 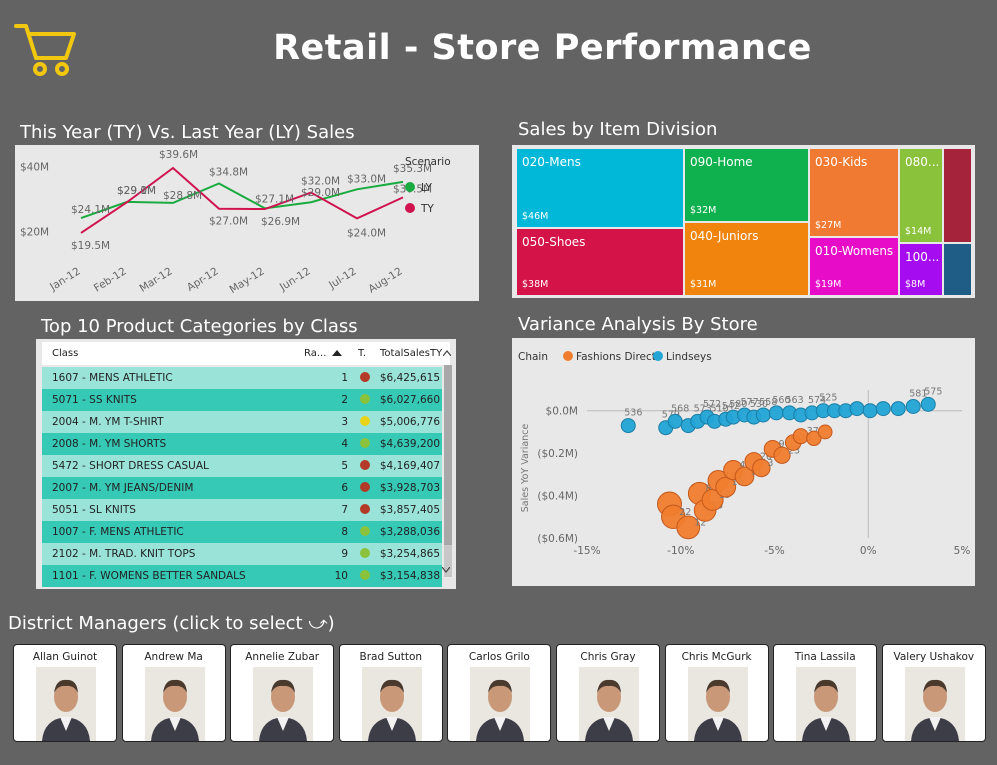 What do you see at coordinates (409, 554) in the screenshot?
I see `cell-sales: $3,254,865` at bounding box center [409, 554].